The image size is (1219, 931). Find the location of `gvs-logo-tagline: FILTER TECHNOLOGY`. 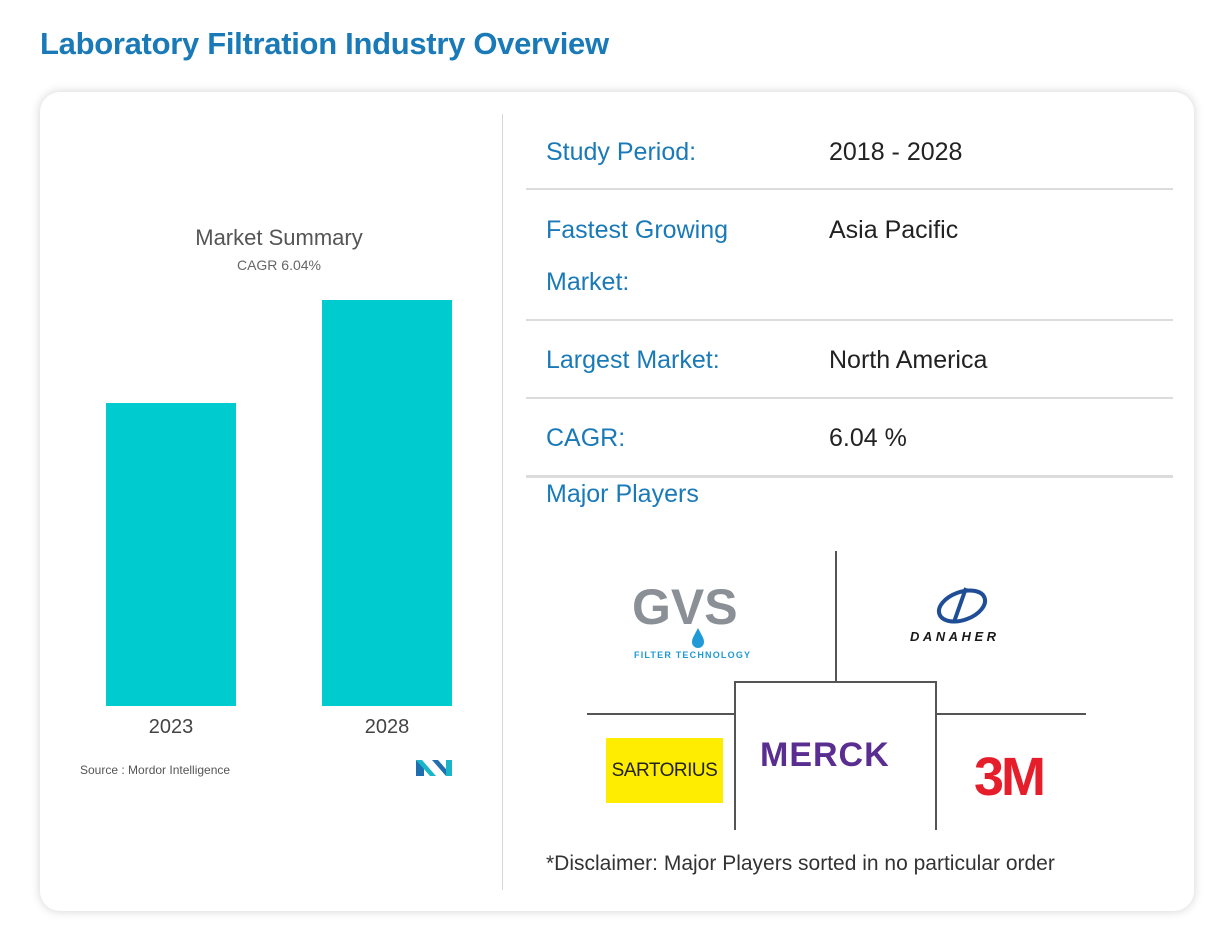

gvs-logo-tagline: FILTER TECHNOLOGY is located at coordinates (692, 655).